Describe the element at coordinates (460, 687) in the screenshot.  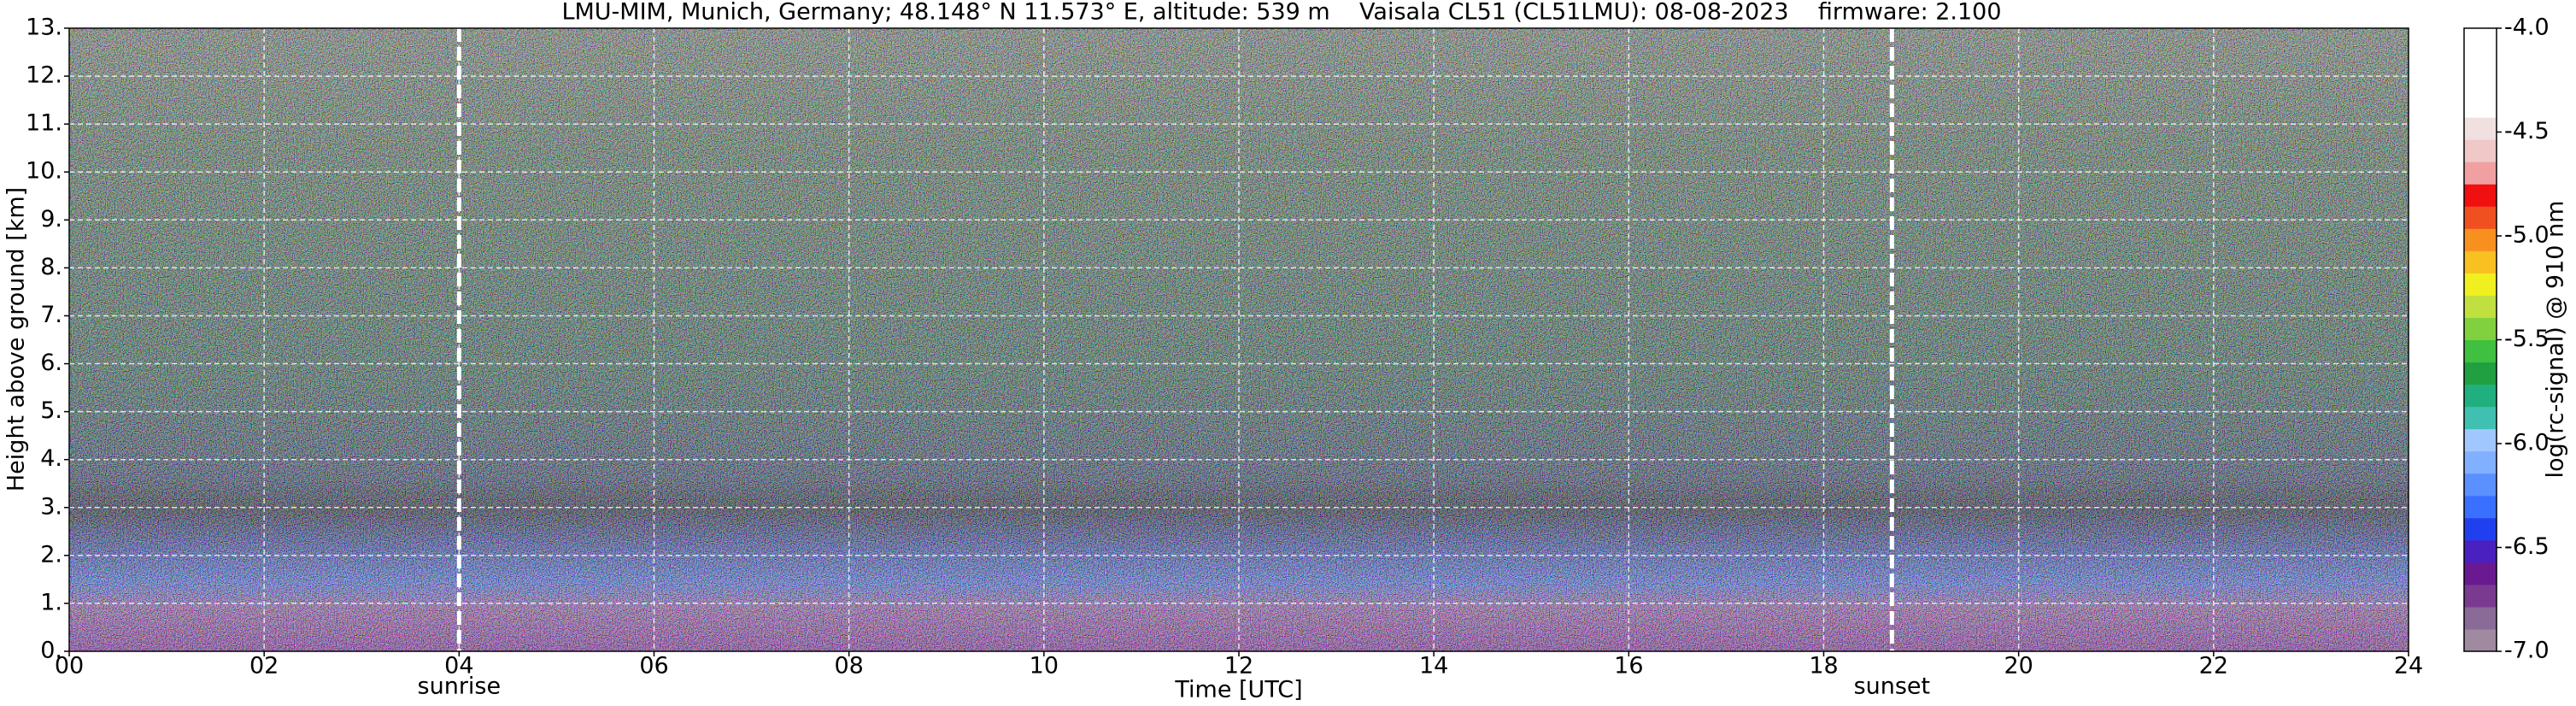
I see `annotation-label: sunrise` at that location.